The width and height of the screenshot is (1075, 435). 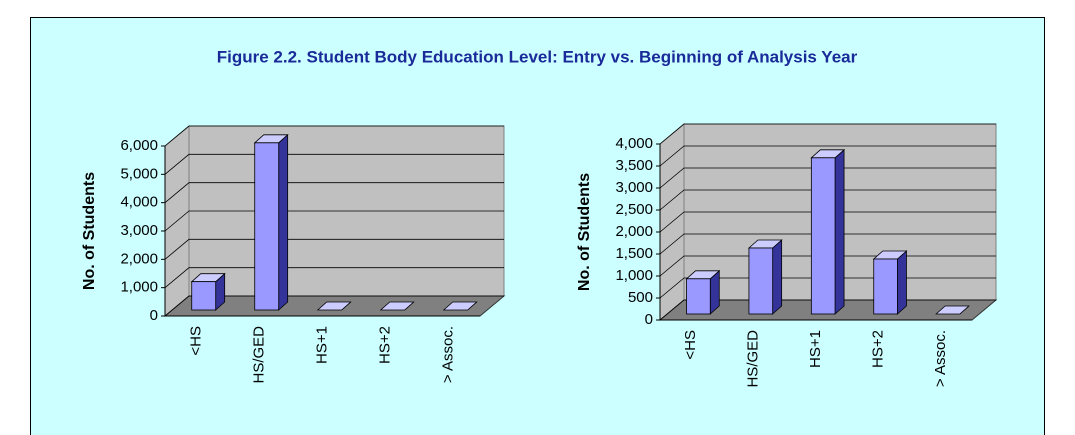 I want to click on y-tick-label: 3,500, so click(x=634, y=165).